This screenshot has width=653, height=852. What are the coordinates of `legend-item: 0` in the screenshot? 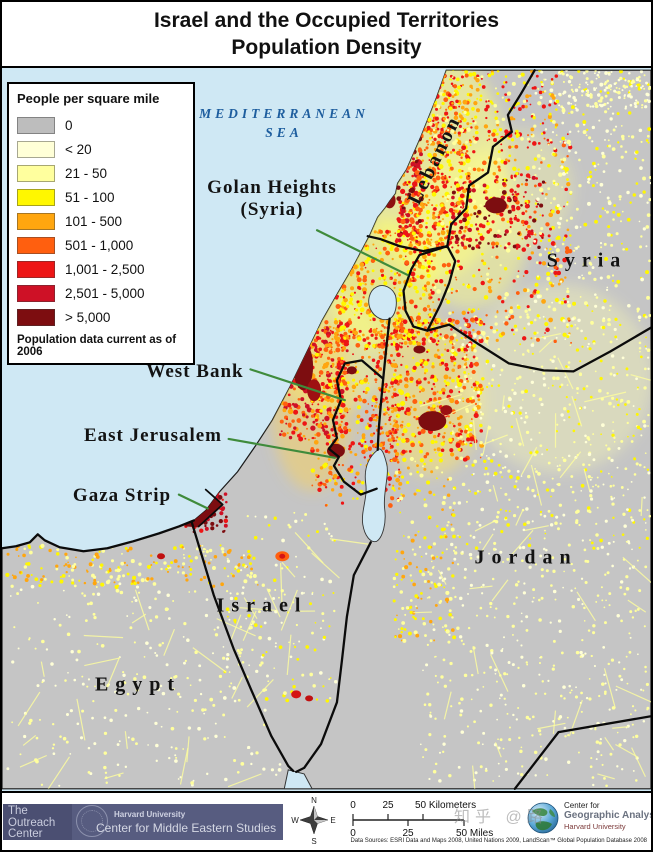 It's located at (101, 125).